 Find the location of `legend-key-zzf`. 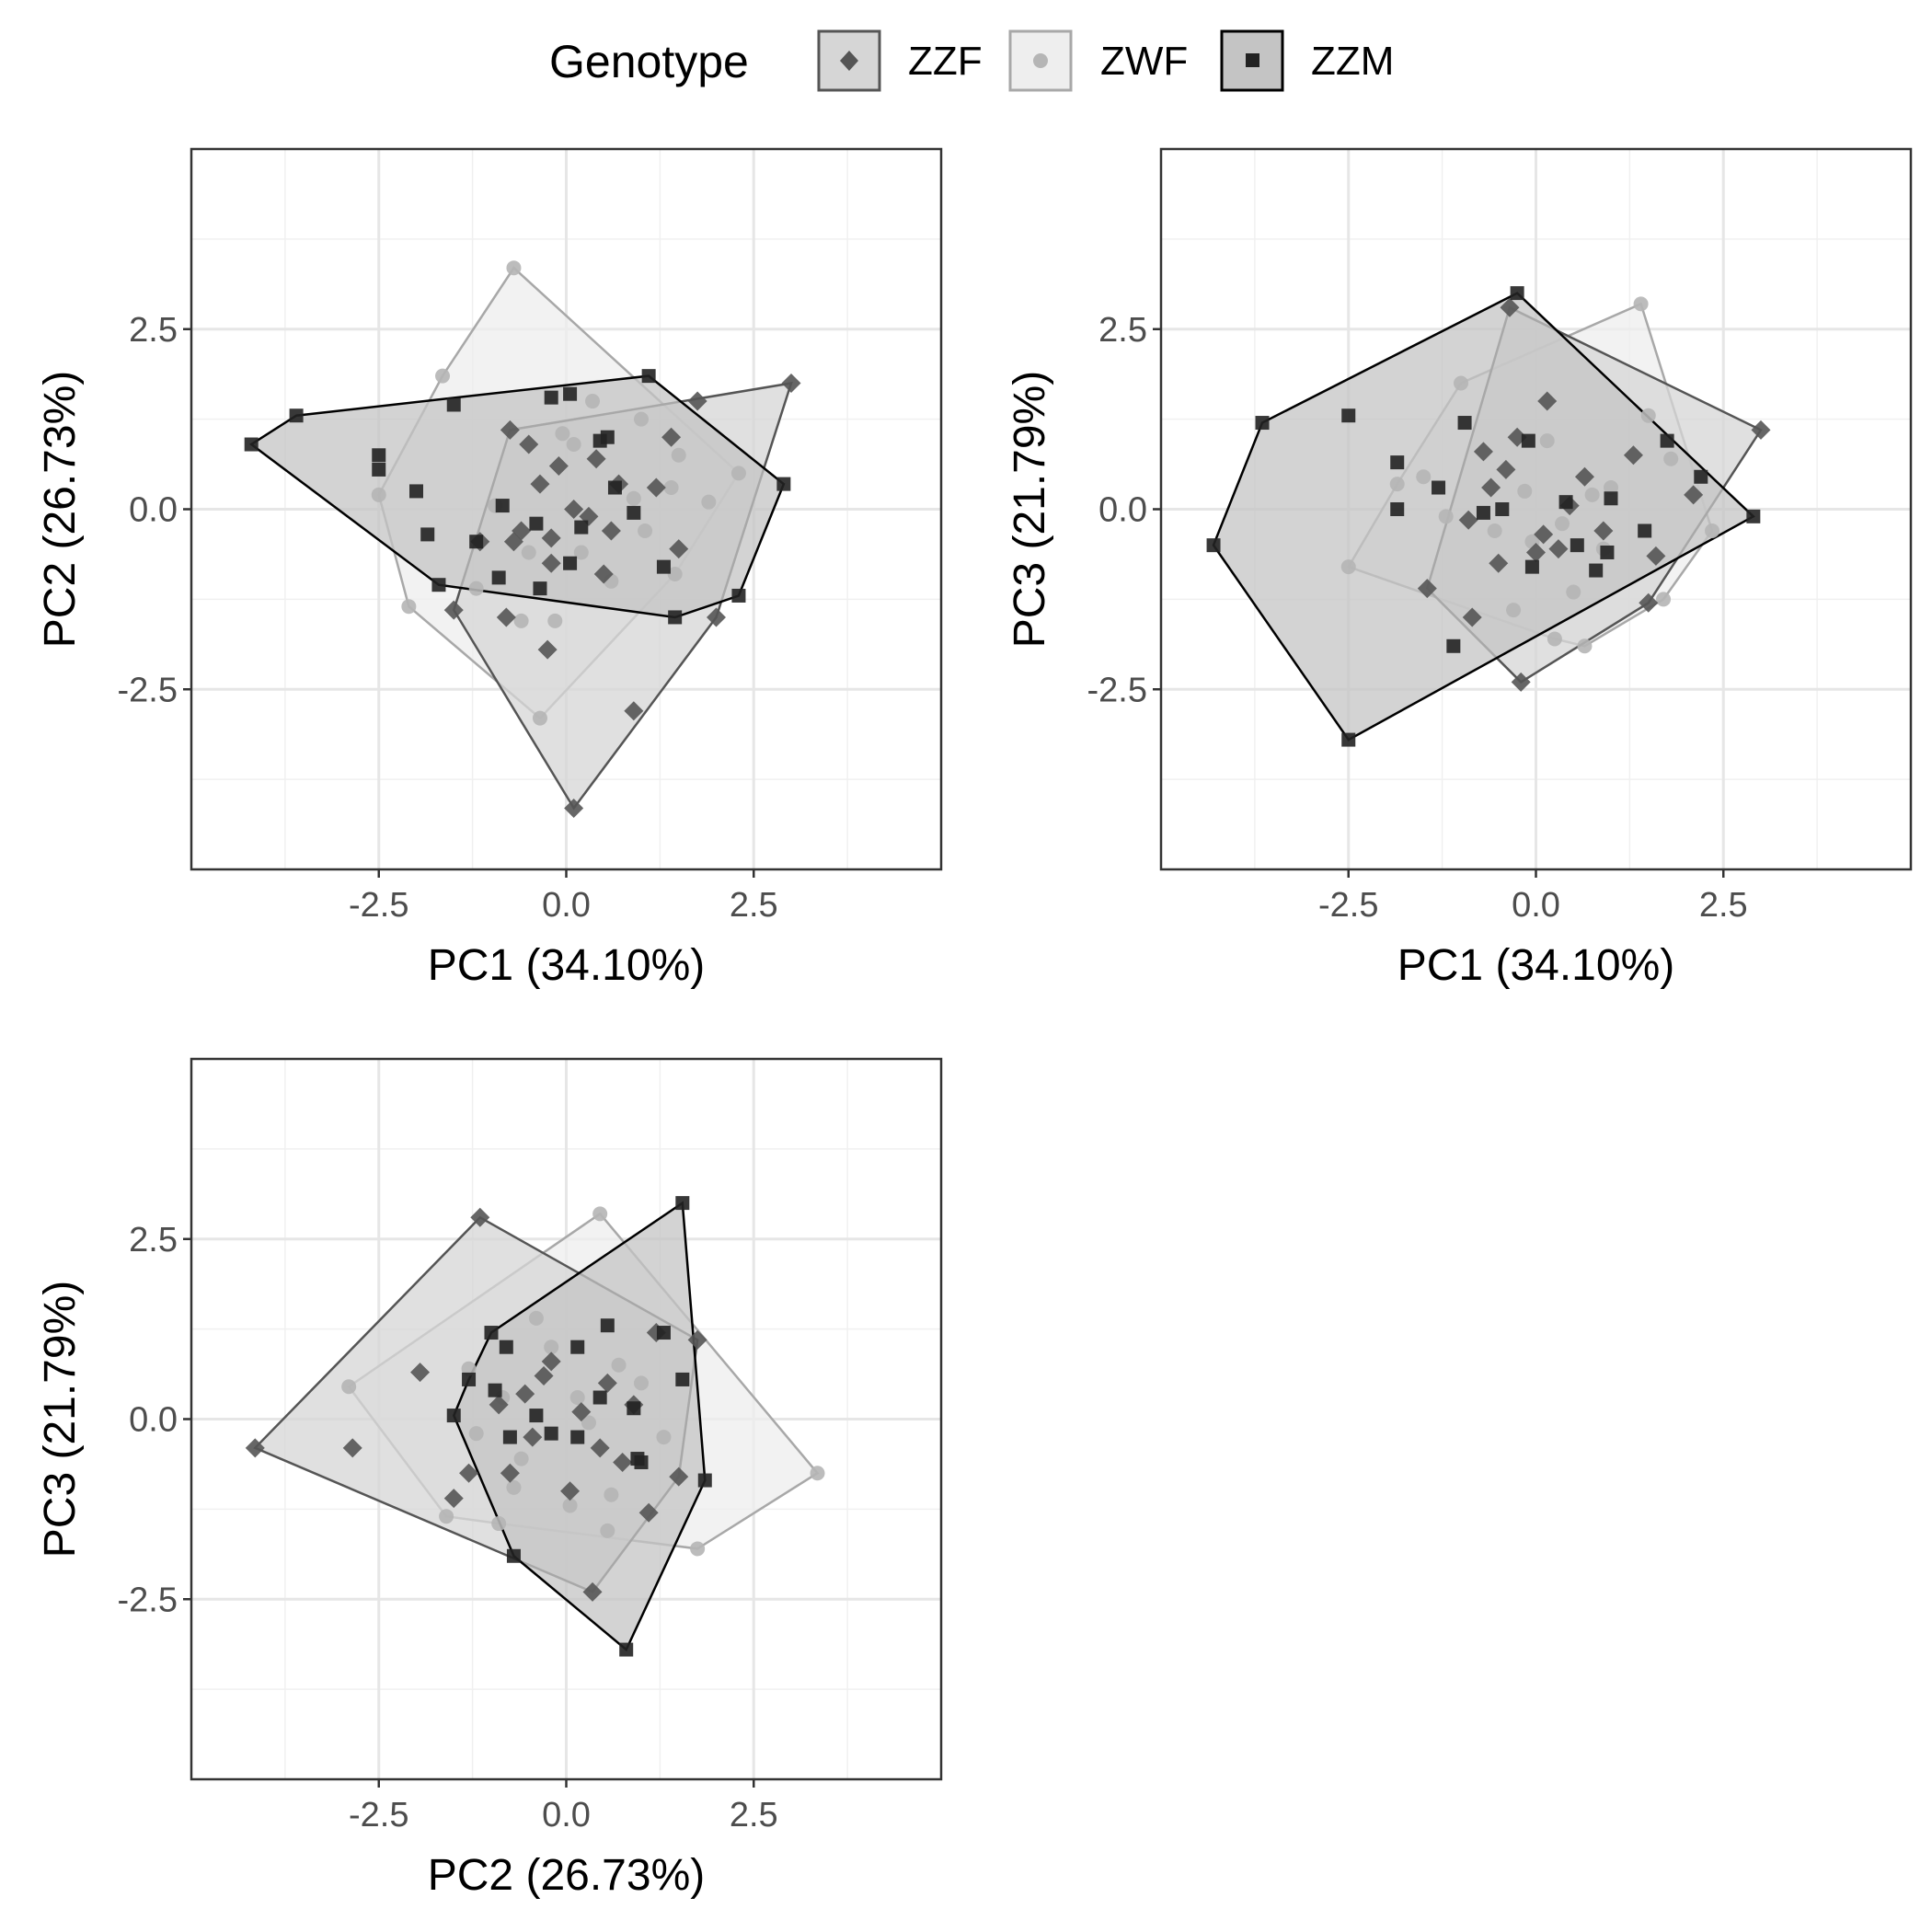

legend-key-zzf is located at coordinates (849, 60).